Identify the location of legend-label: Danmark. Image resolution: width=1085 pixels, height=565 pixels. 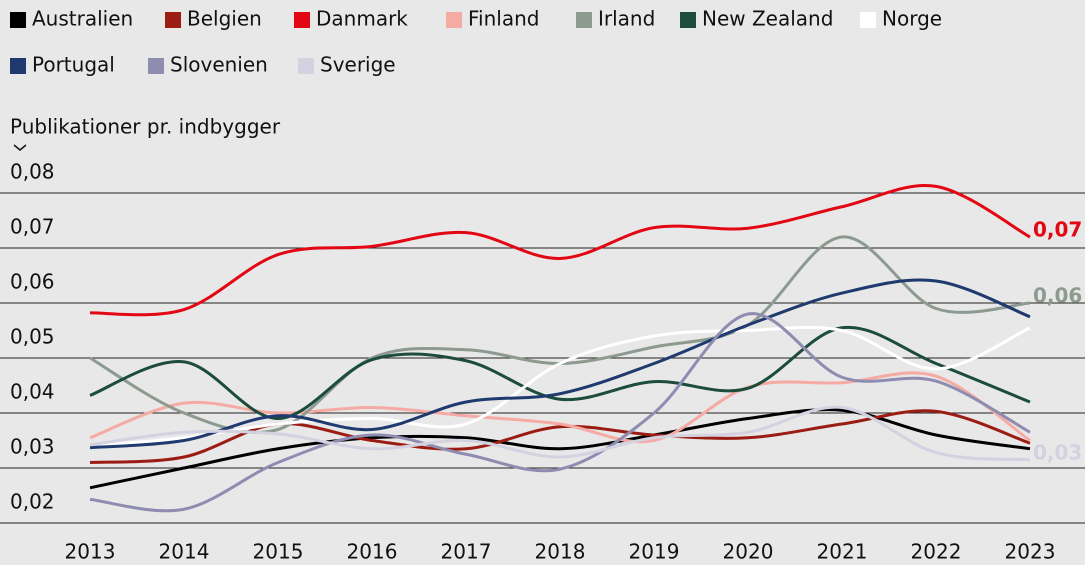
(362, 19).